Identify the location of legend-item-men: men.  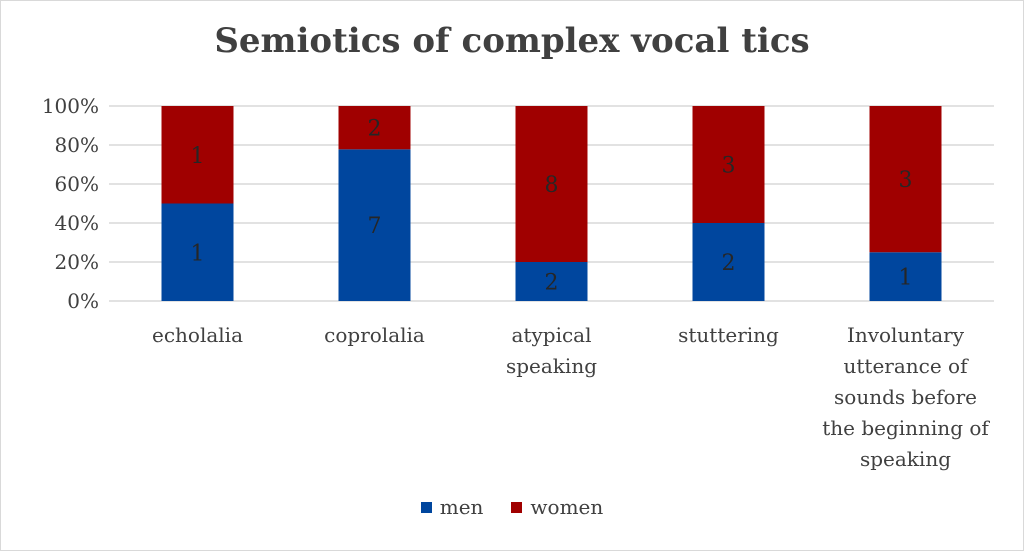
(452, 507).